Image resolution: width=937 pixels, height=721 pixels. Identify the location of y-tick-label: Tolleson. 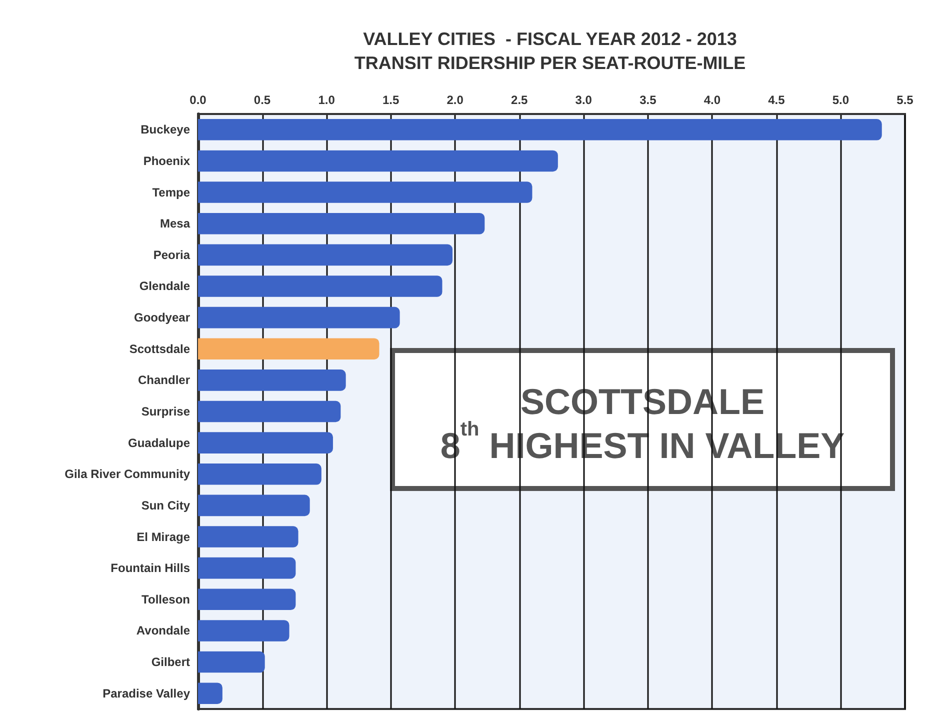
(166, 599).